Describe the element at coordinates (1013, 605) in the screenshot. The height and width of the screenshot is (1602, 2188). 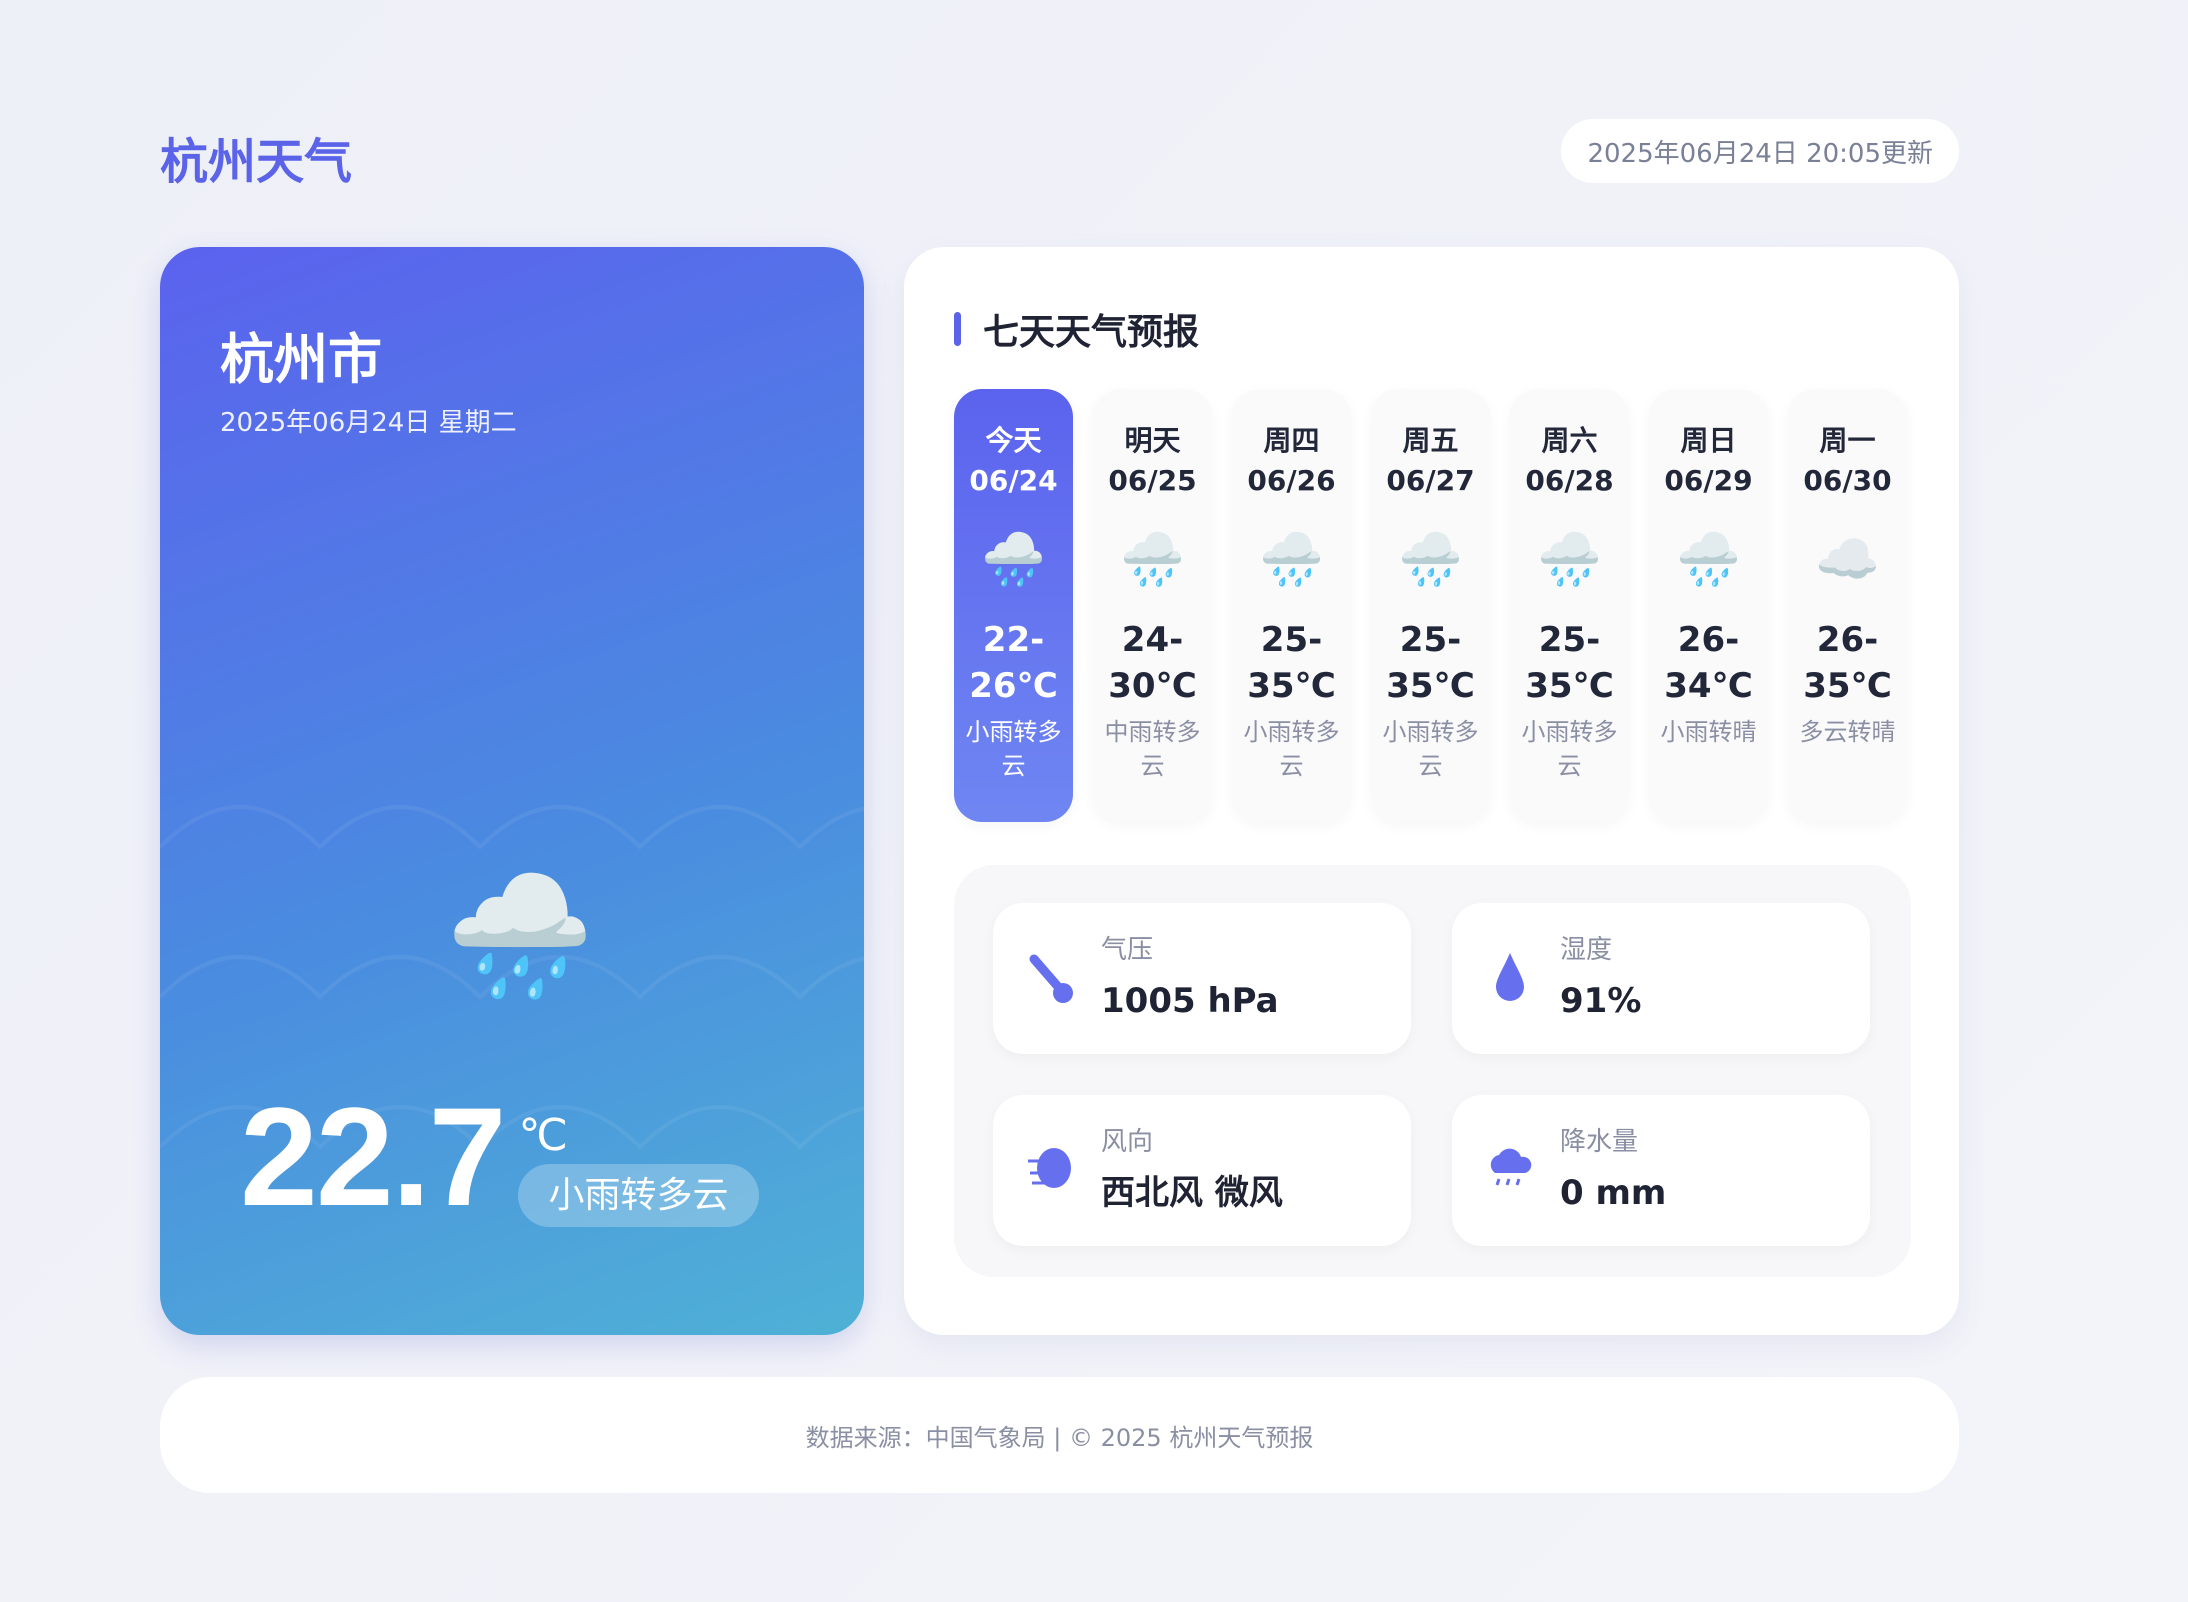
I see `forecast-day: 今天 06/24 🌧️ 22- 26℃ 小雨转多云` at that location.